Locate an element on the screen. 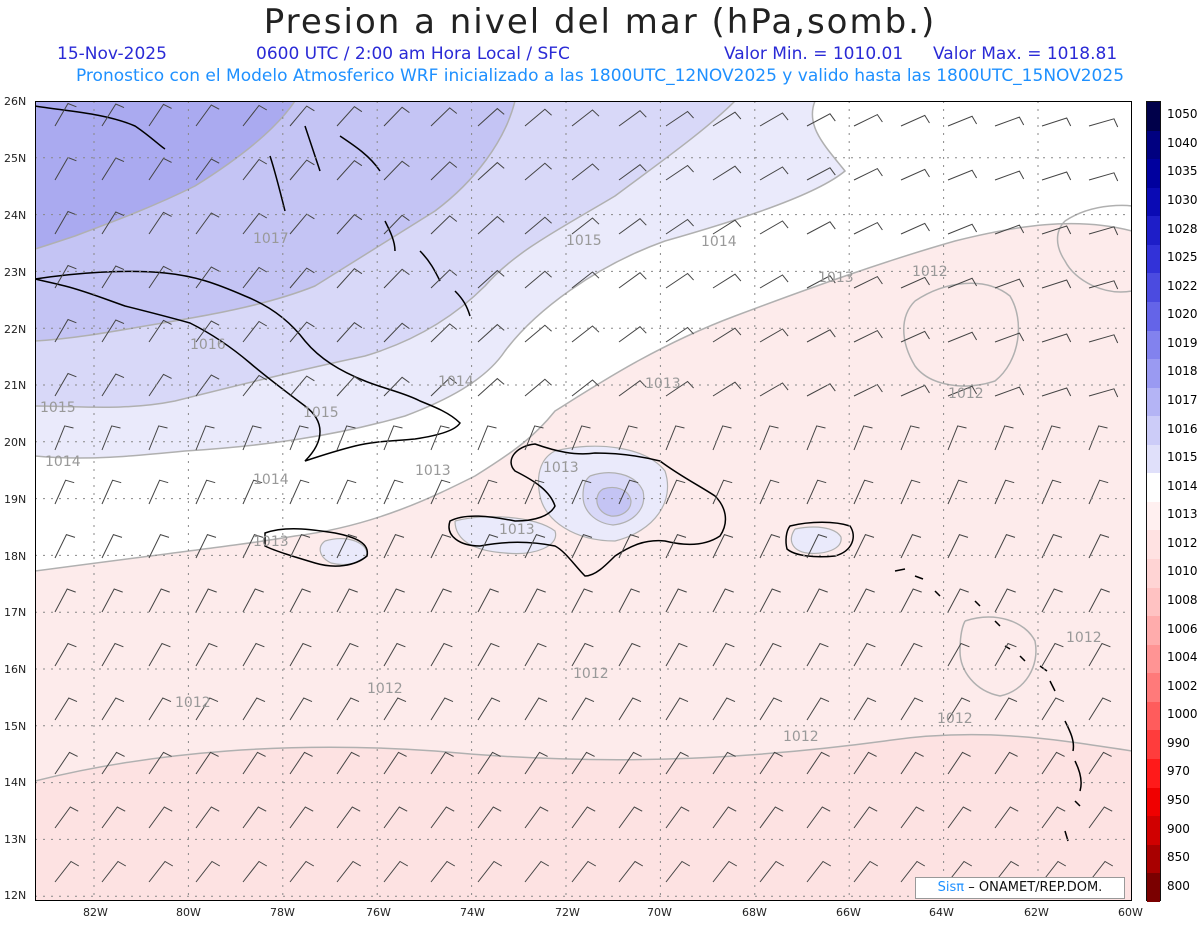 This screenshot has height=927, width=1200. lat-label: 20N is located at coordinates (15, 442).